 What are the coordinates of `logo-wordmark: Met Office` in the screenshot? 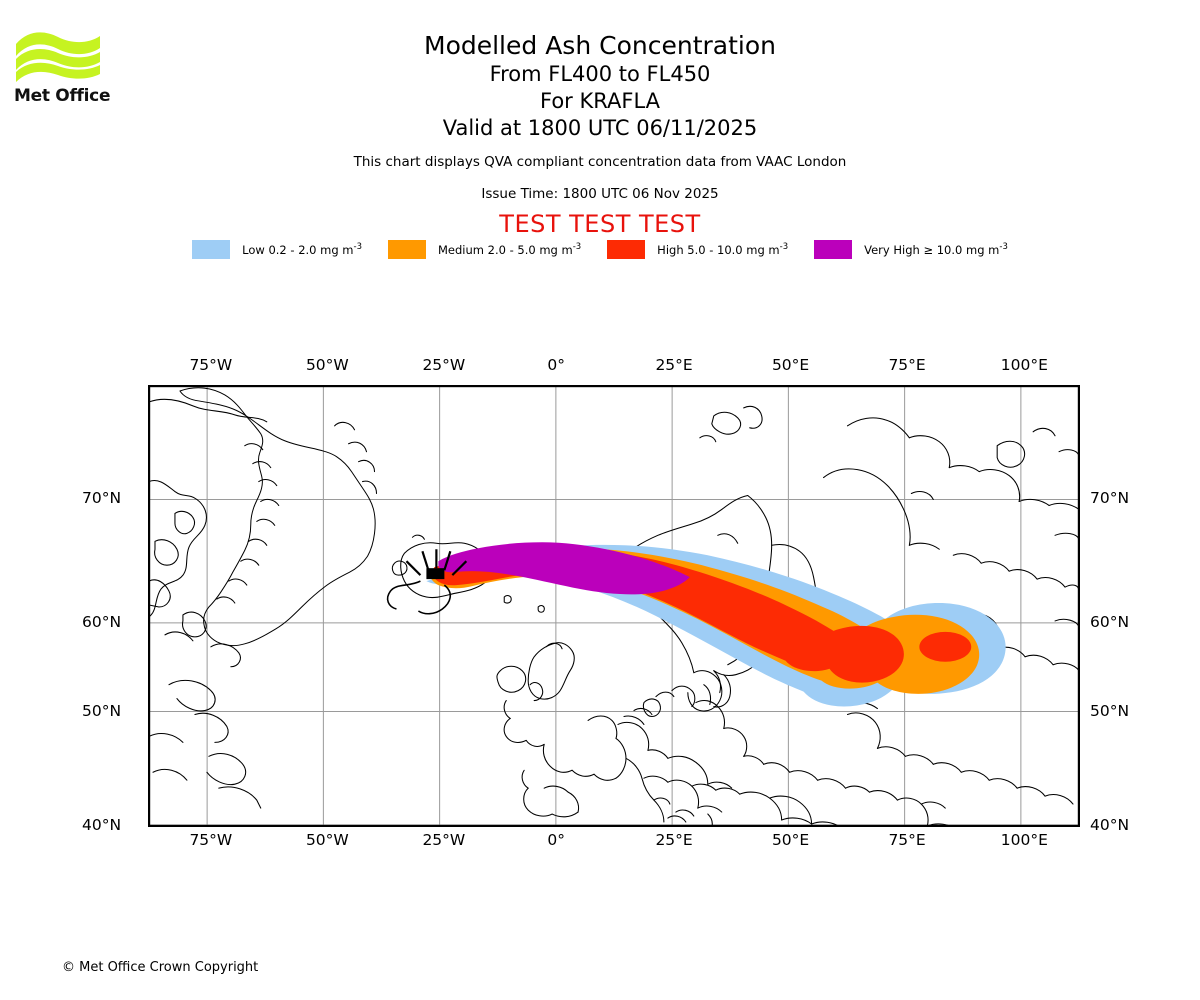 It's located at (62, 96).